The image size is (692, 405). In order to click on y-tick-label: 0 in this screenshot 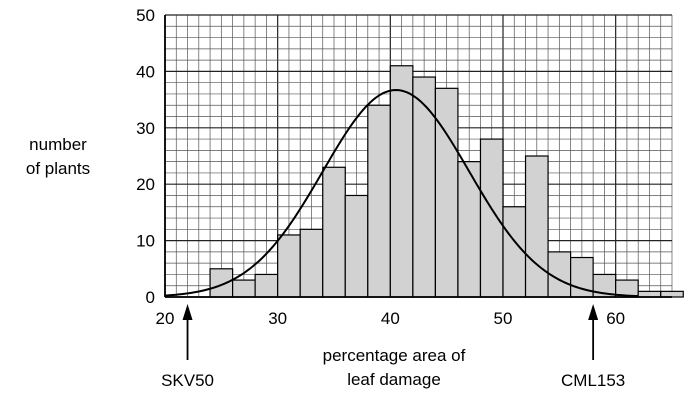, I will do `click(150, 297)`.